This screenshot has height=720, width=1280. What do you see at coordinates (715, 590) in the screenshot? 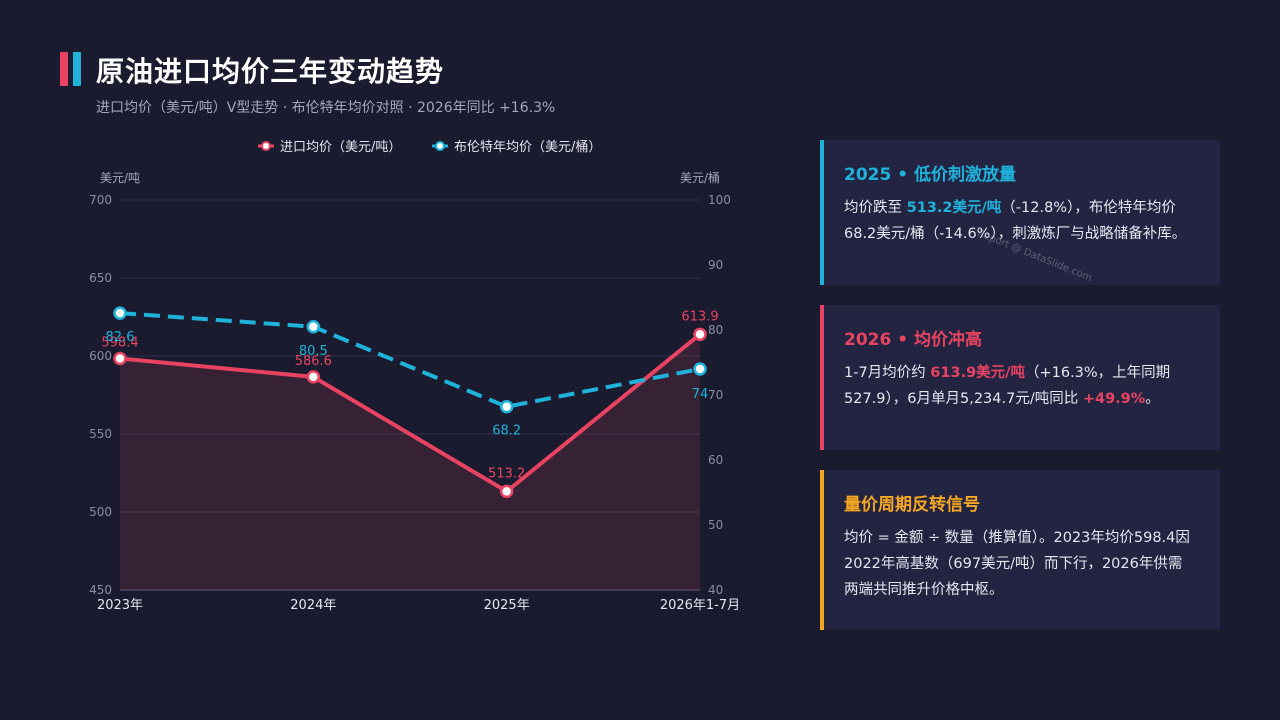
I see `y-right-tick-label: 40` at bounding box center [715, 590].